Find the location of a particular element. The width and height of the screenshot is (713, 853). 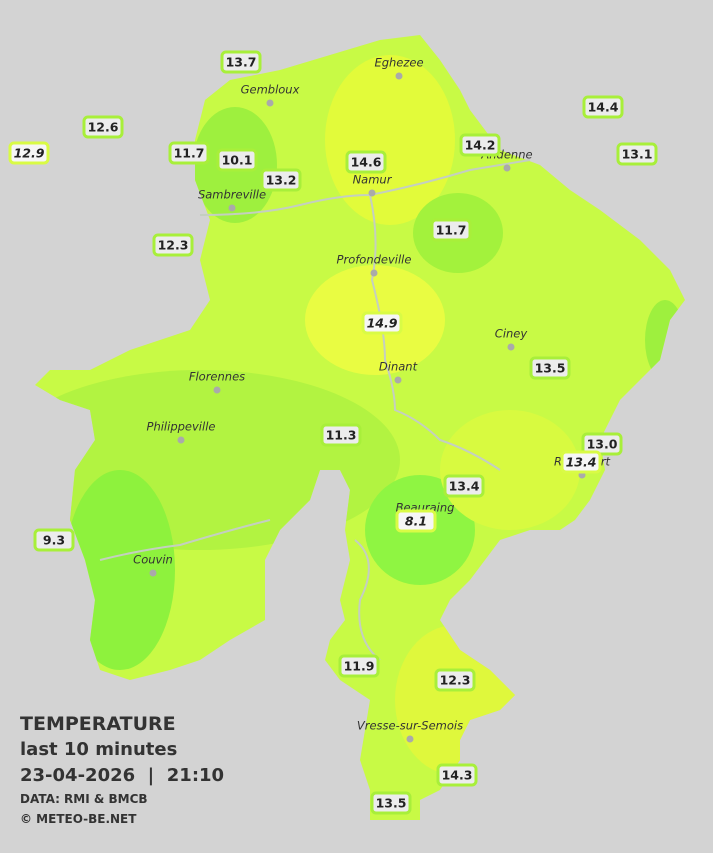

station-value: 11.3 is located at coordinates (341, 435).